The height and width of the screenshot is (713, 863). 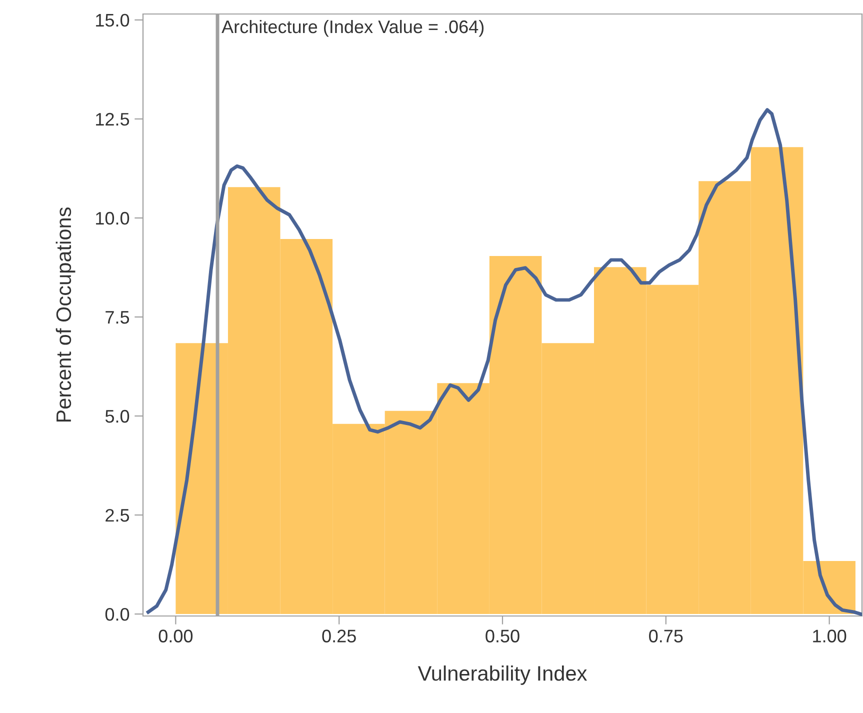 I want to click on y-tick-label: 10.0, so click(x=113, y=218).